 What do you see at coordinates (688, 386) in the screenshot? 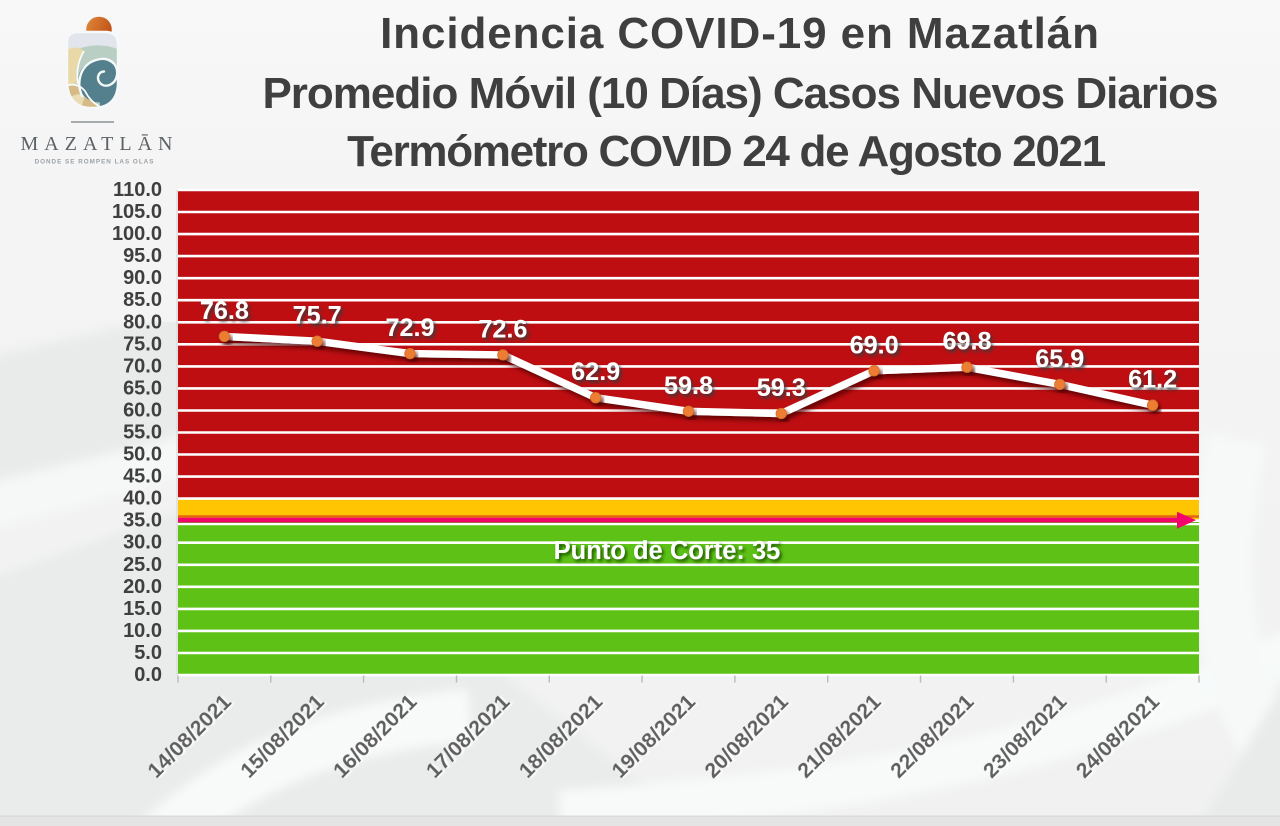
I see `svg-text: 59.8` at bounding box center [688, 386].